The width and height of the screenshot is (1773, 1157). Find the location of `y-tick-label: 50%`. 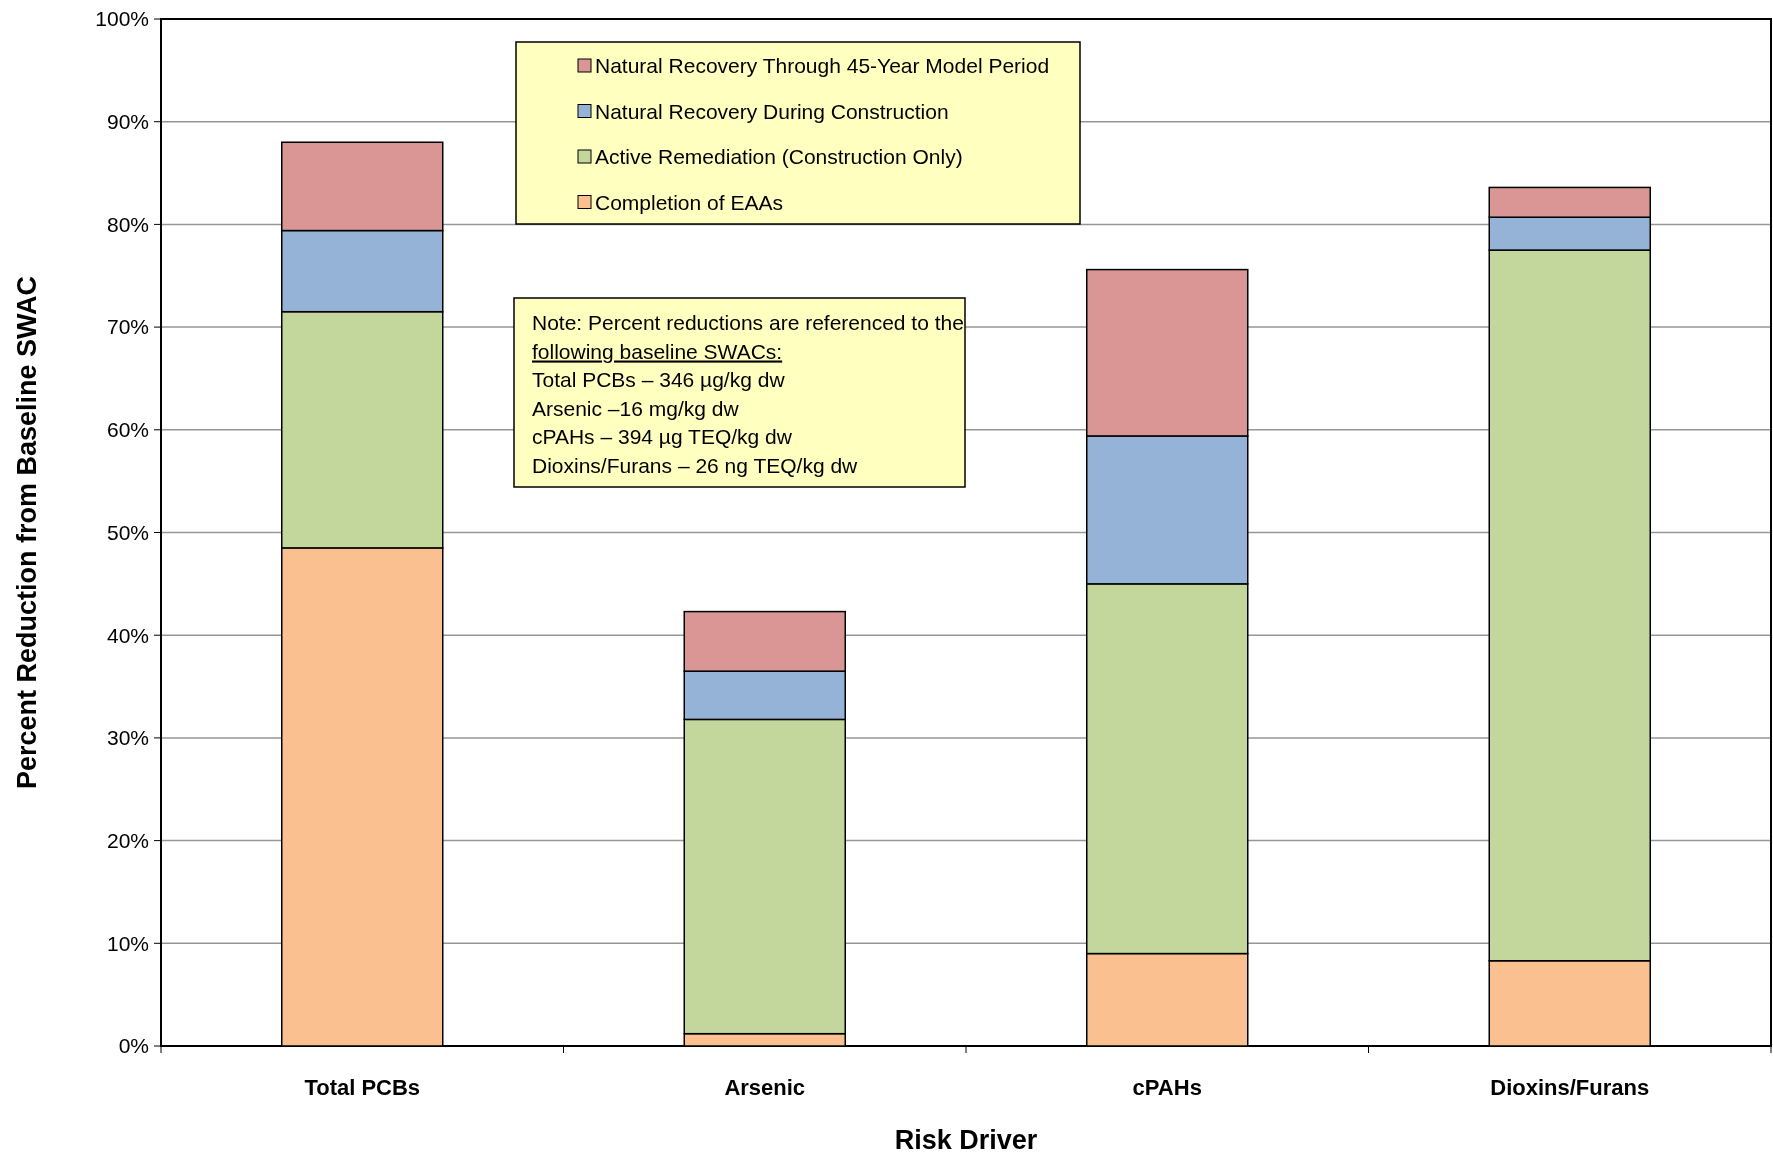

y-tick-label: 50% is located at coordinates (127, 532).